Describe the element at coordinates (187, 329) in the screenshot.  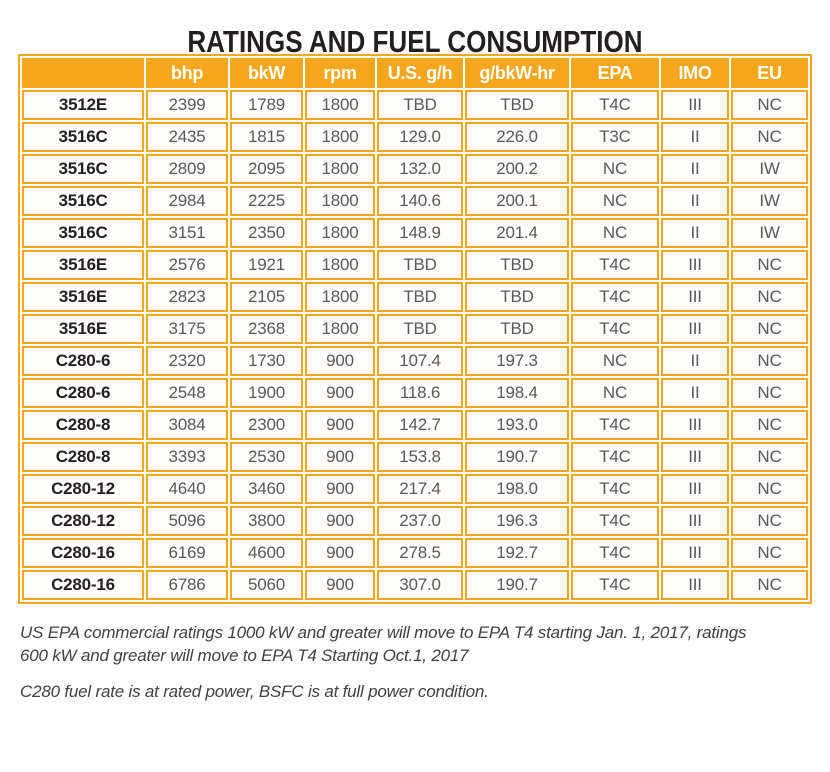
I see `bhp-cell: 3175` at that location.